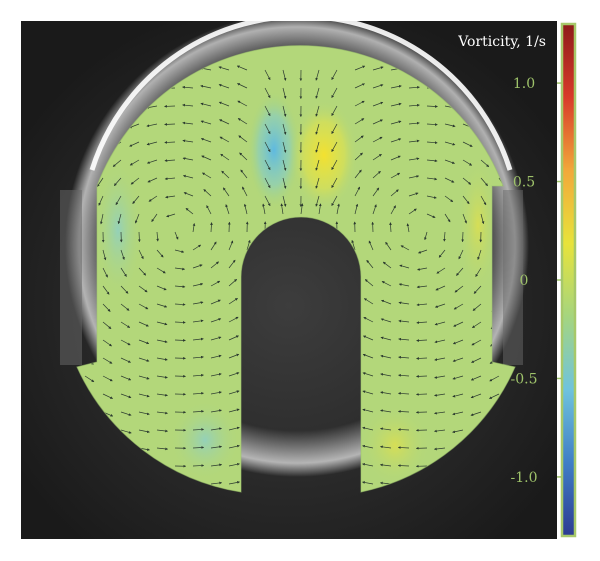  Describe the element at coordinates (478, 225) in the screenshot. I see `right-wall-structure` at that location.